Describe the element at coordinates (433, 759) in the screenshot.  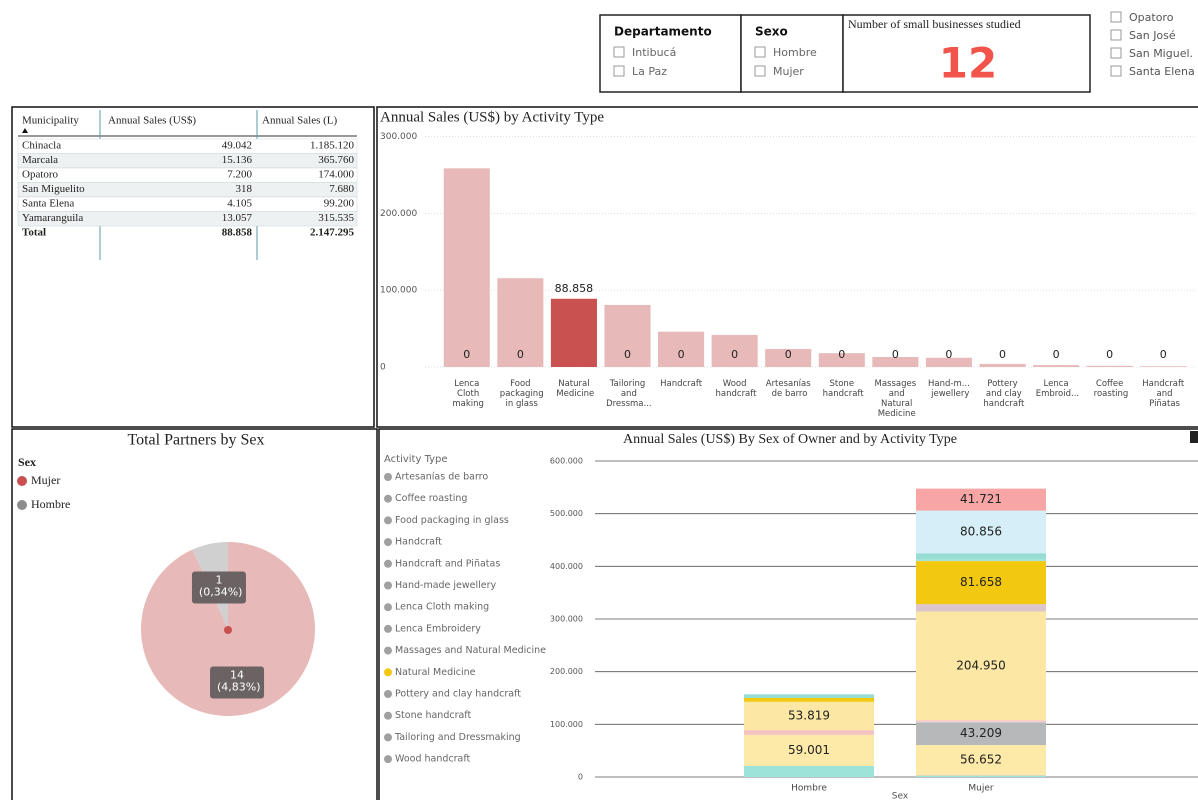
I see `legend-label: Wood handcraft` at that location.